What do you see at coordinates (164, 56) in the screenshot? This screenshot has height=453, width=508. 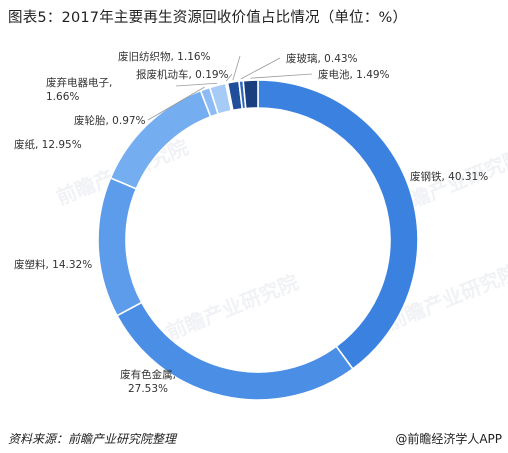 I see `slice-label: 废旧纺织物, 1.16%` at bounding box center [164, 56].